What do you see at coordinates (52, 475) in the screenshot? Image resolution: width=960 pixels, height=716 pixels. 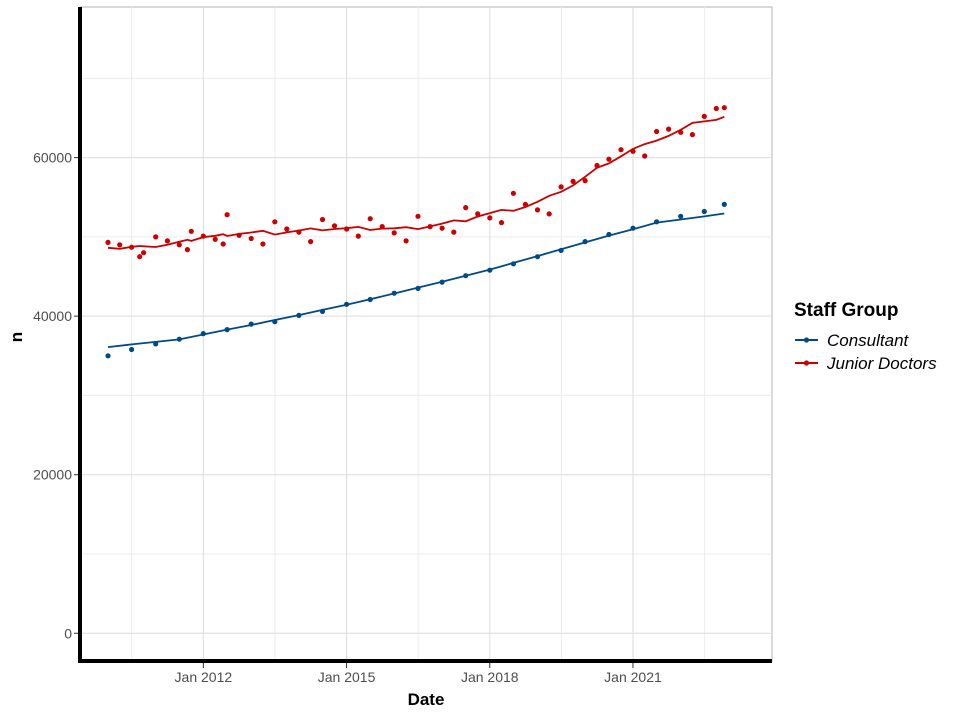 I see `y-tick-label: 20000` at bounding box center [52, 475].